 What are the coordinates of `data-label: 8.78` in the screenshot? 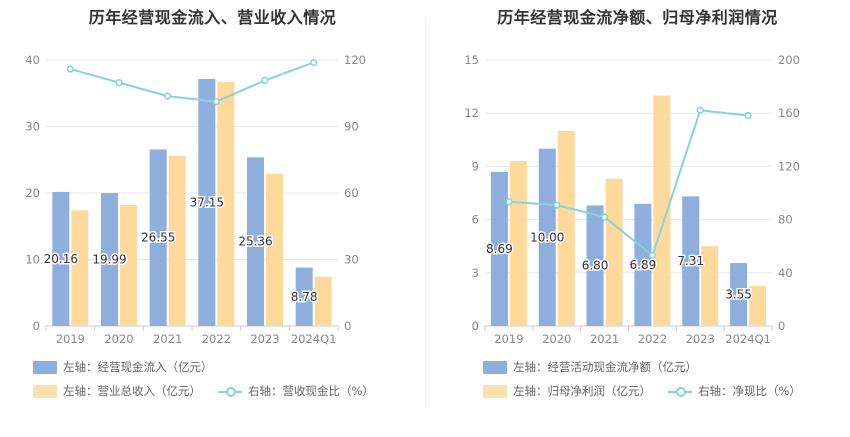 It's located at (304, 297).